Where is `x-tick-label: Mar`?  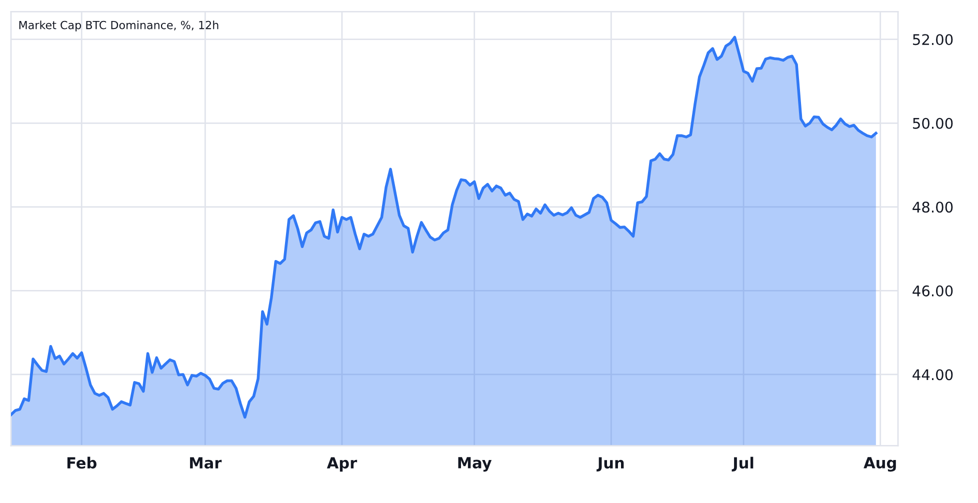
x-tick-label: Mar is located at coordinates (206, 463).